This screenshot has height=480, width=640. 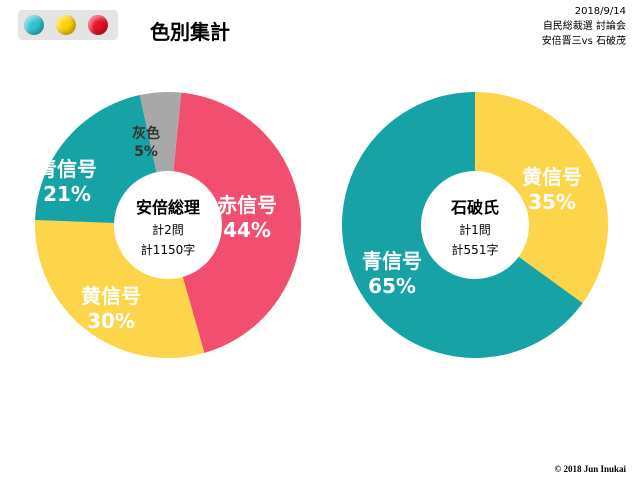 What do you see at coordinates (146, 152) in the screenshot?
I see `slice-percent-label: 5%` at bounding box center [146, 152].